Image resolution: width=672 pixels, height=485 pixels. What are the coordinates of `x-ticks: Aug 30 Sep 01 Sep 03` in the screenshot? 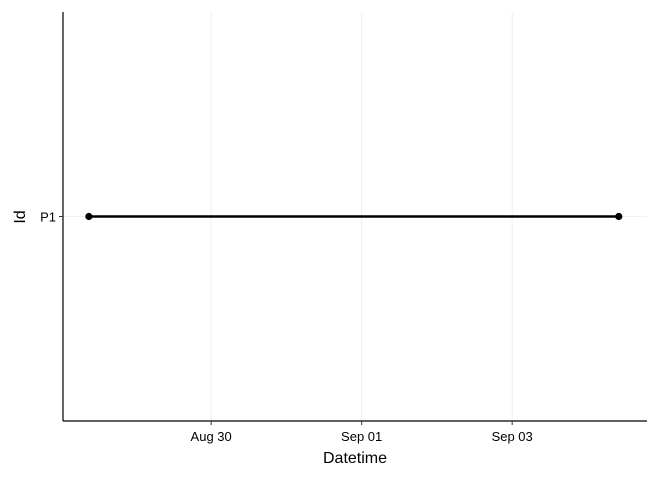 It's located at (362, 432).